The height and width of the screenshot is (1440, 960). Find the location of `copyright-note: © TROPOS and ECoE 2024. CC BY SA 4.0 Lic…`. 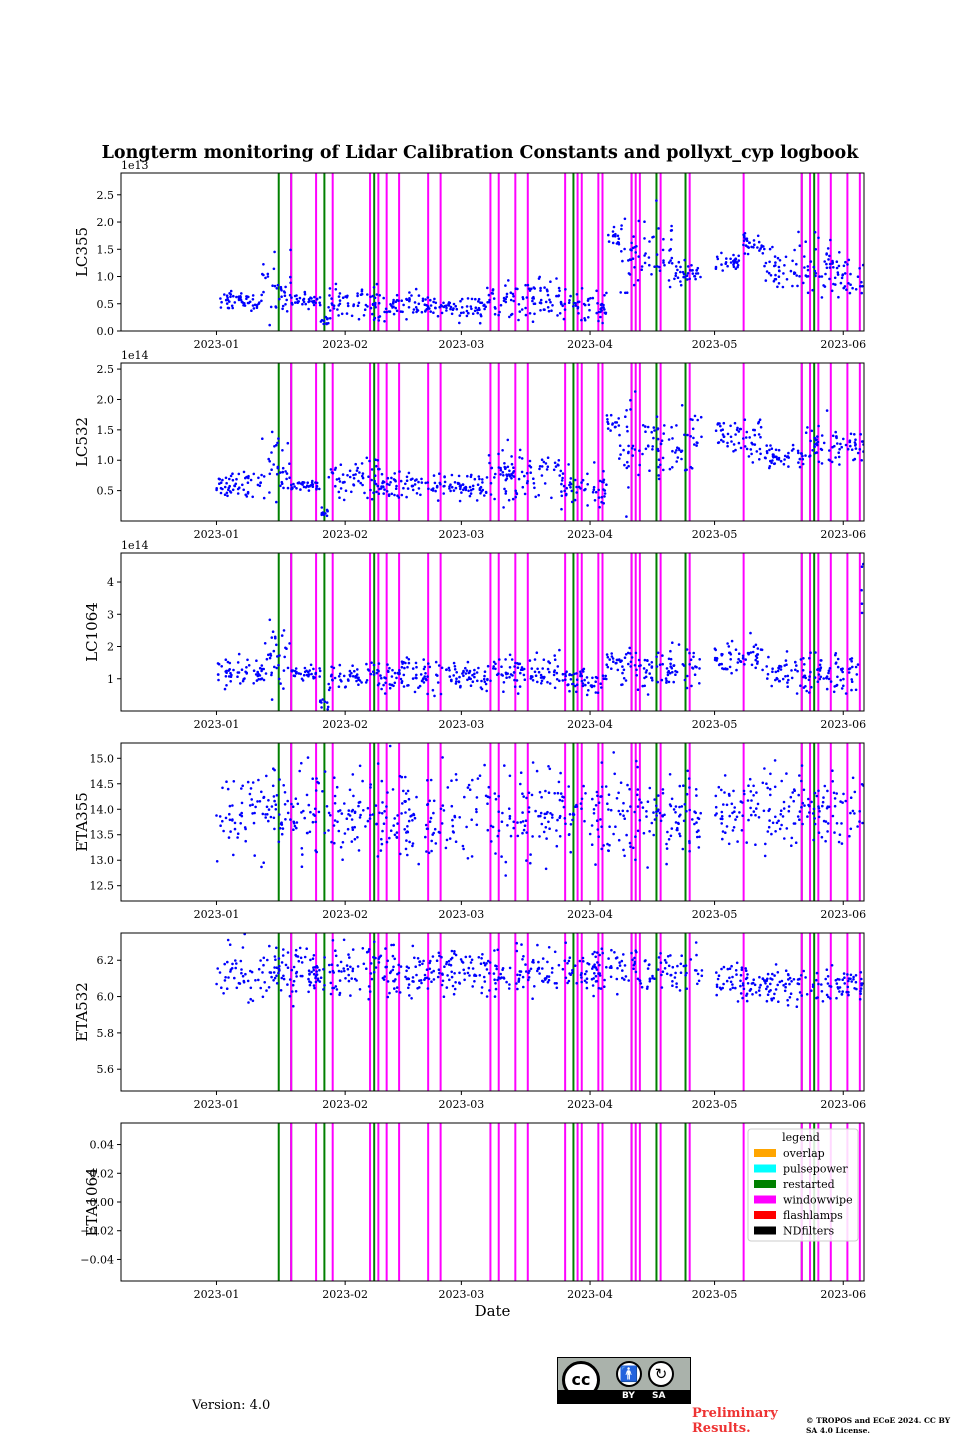

copyright-note: © TROPOS and ECoE 2024. CC BY SA 4.0 Lic… is located at coordinates (878, 1425).